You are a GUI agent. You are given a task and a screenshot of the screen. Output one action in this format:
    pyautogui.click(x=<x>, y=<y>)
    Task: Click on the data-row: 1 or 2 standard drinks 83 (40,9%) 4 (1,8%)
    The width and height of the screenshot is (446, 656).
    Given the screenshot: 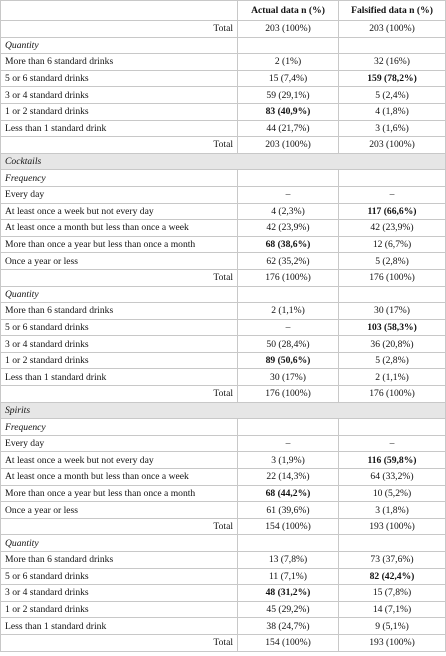 What is the action you would take?
    pyautogui.click(x=223, y=111)
    